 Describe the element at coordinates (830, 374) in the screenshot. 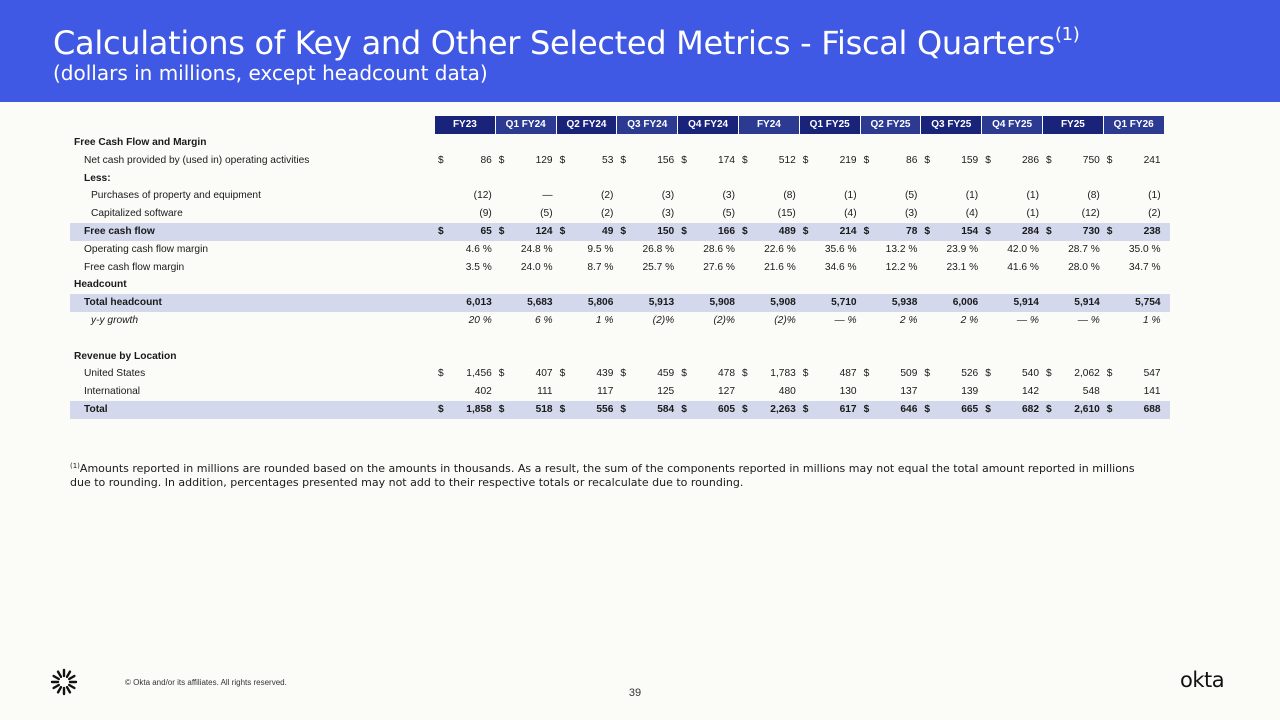

I see `table-cell: $487` at that location.